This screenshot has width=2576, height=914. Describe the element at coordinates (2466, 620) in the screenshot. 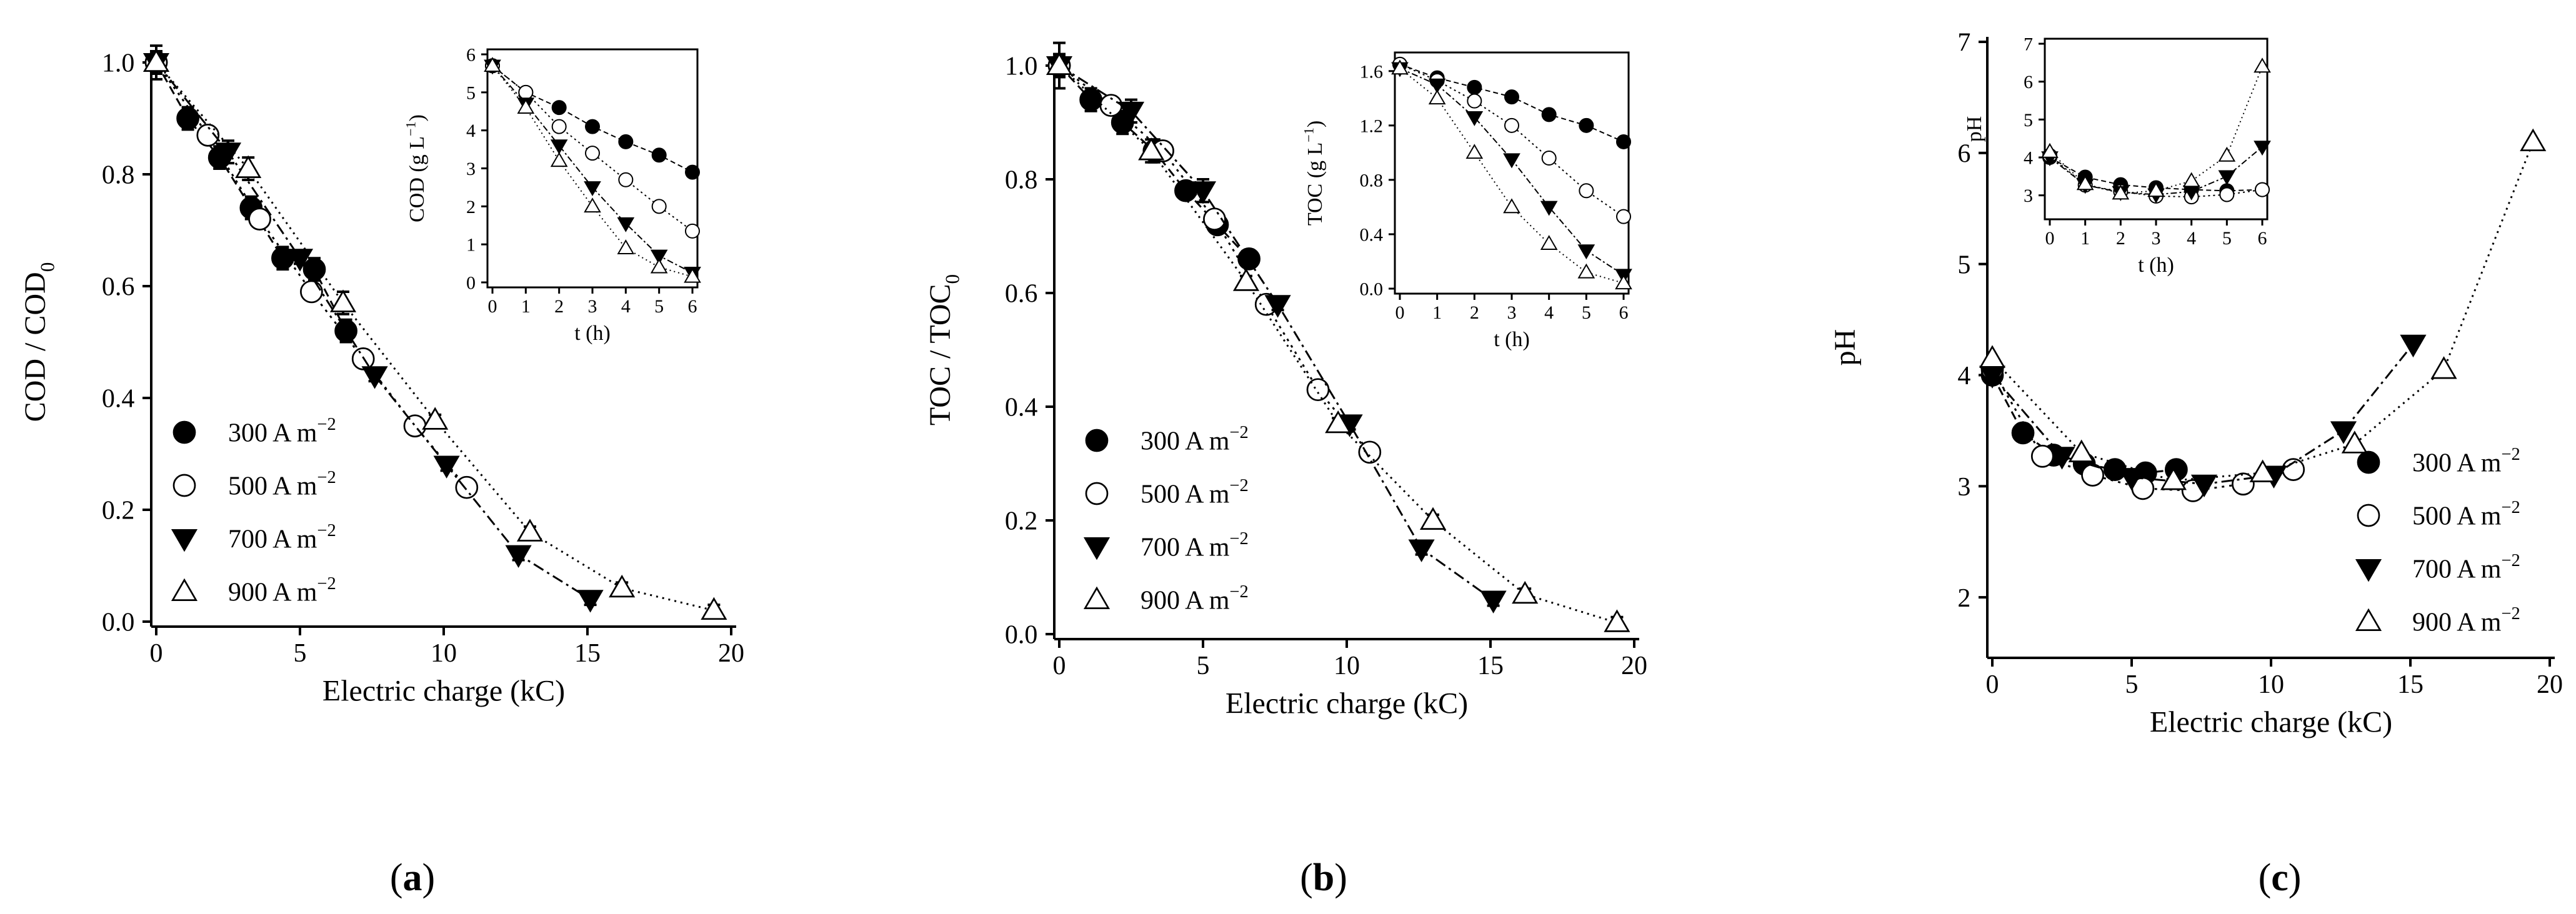

I see `legend-label: 900 A m−2` at that location.